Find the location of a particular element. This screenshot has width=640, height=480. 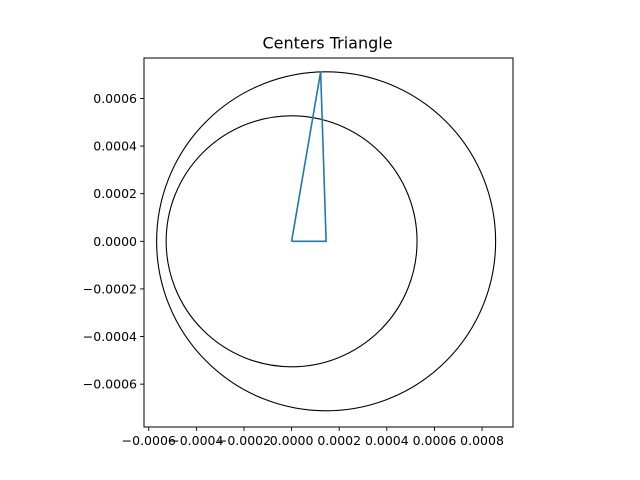

centers-triangle is located at coordinates (308, 157).